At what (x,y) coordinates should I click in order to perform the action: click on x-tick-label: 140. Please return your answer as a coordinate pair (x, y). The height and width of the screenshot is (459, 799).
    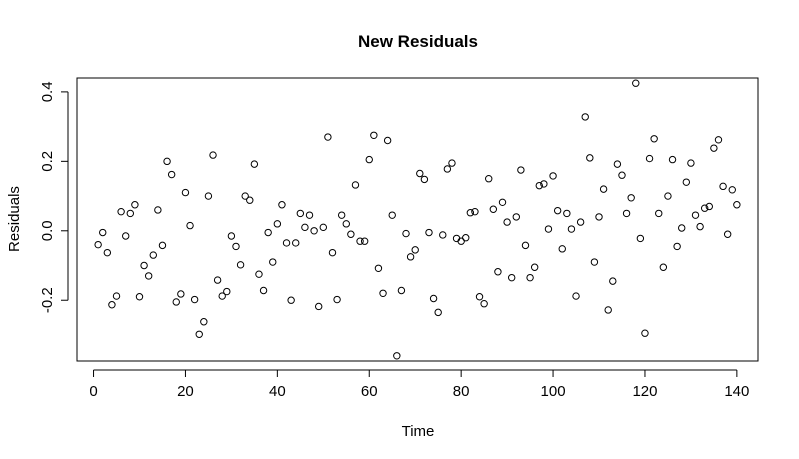
    Looking at the image, I should click on (736, 391).